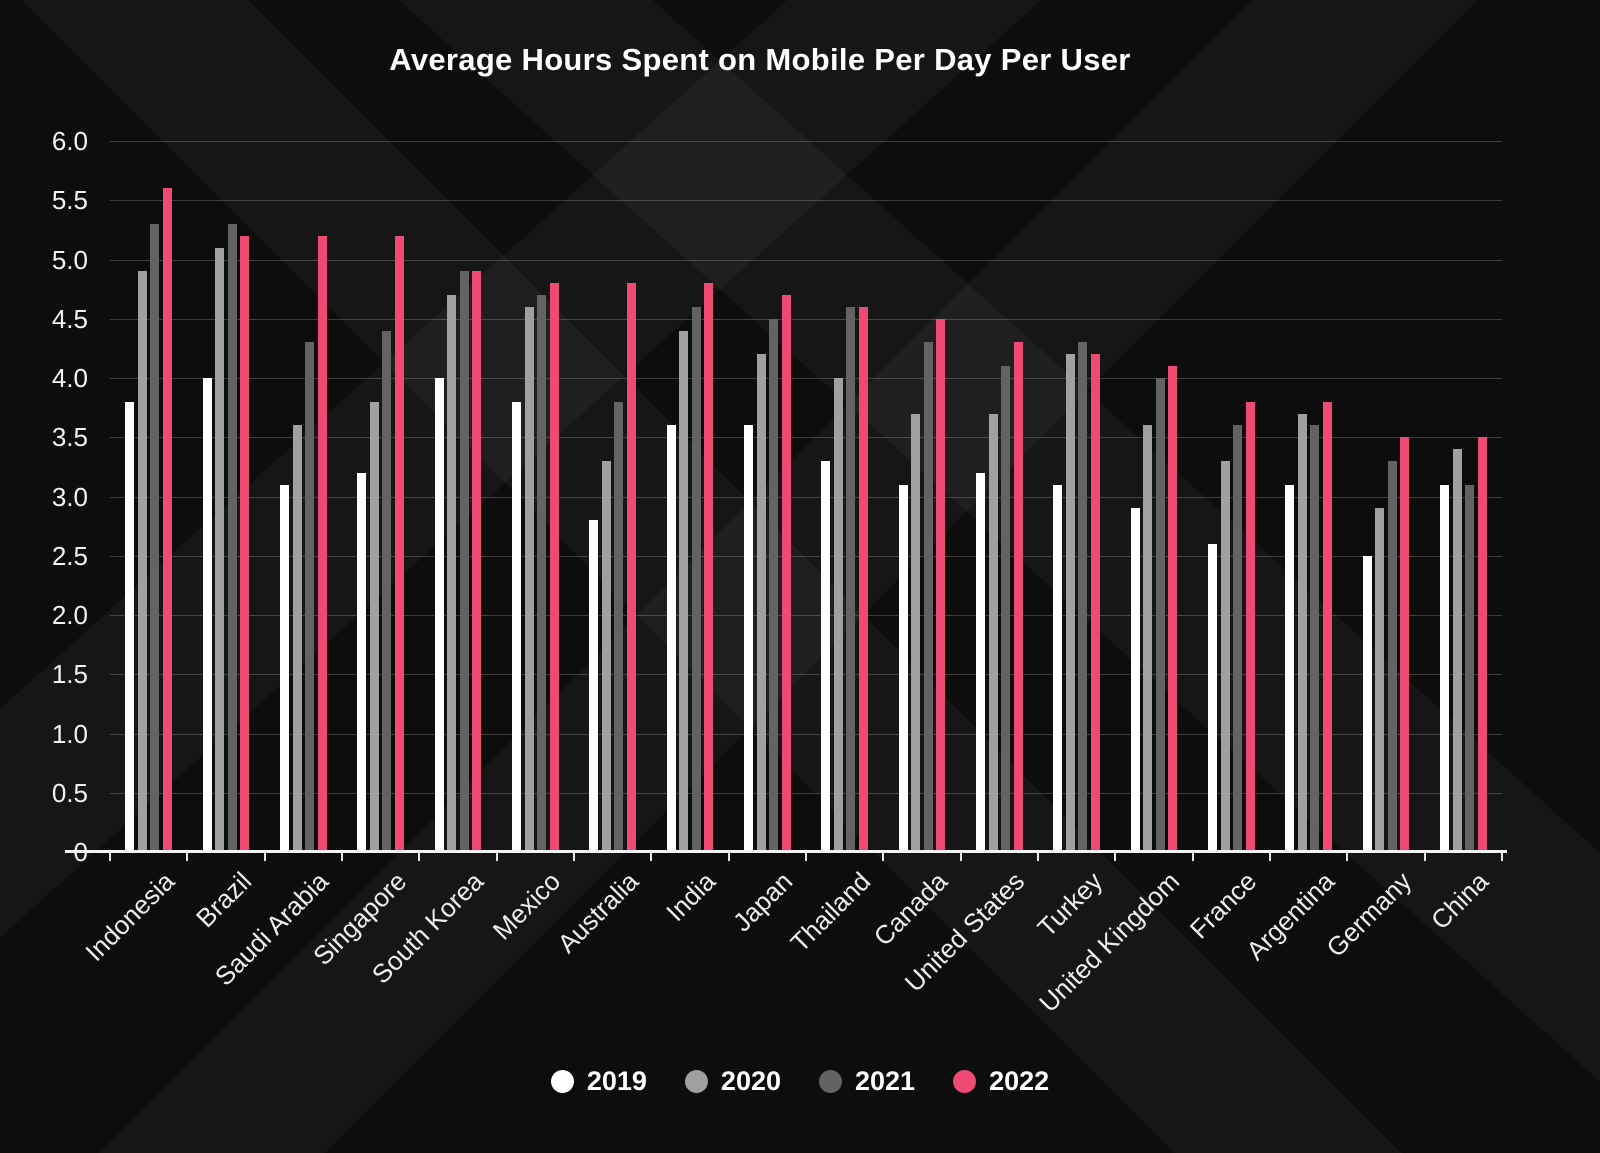 This screenshot has width=1600, height=1153. I want to click on legend-item-2021: 2021, so click(867, 1081).